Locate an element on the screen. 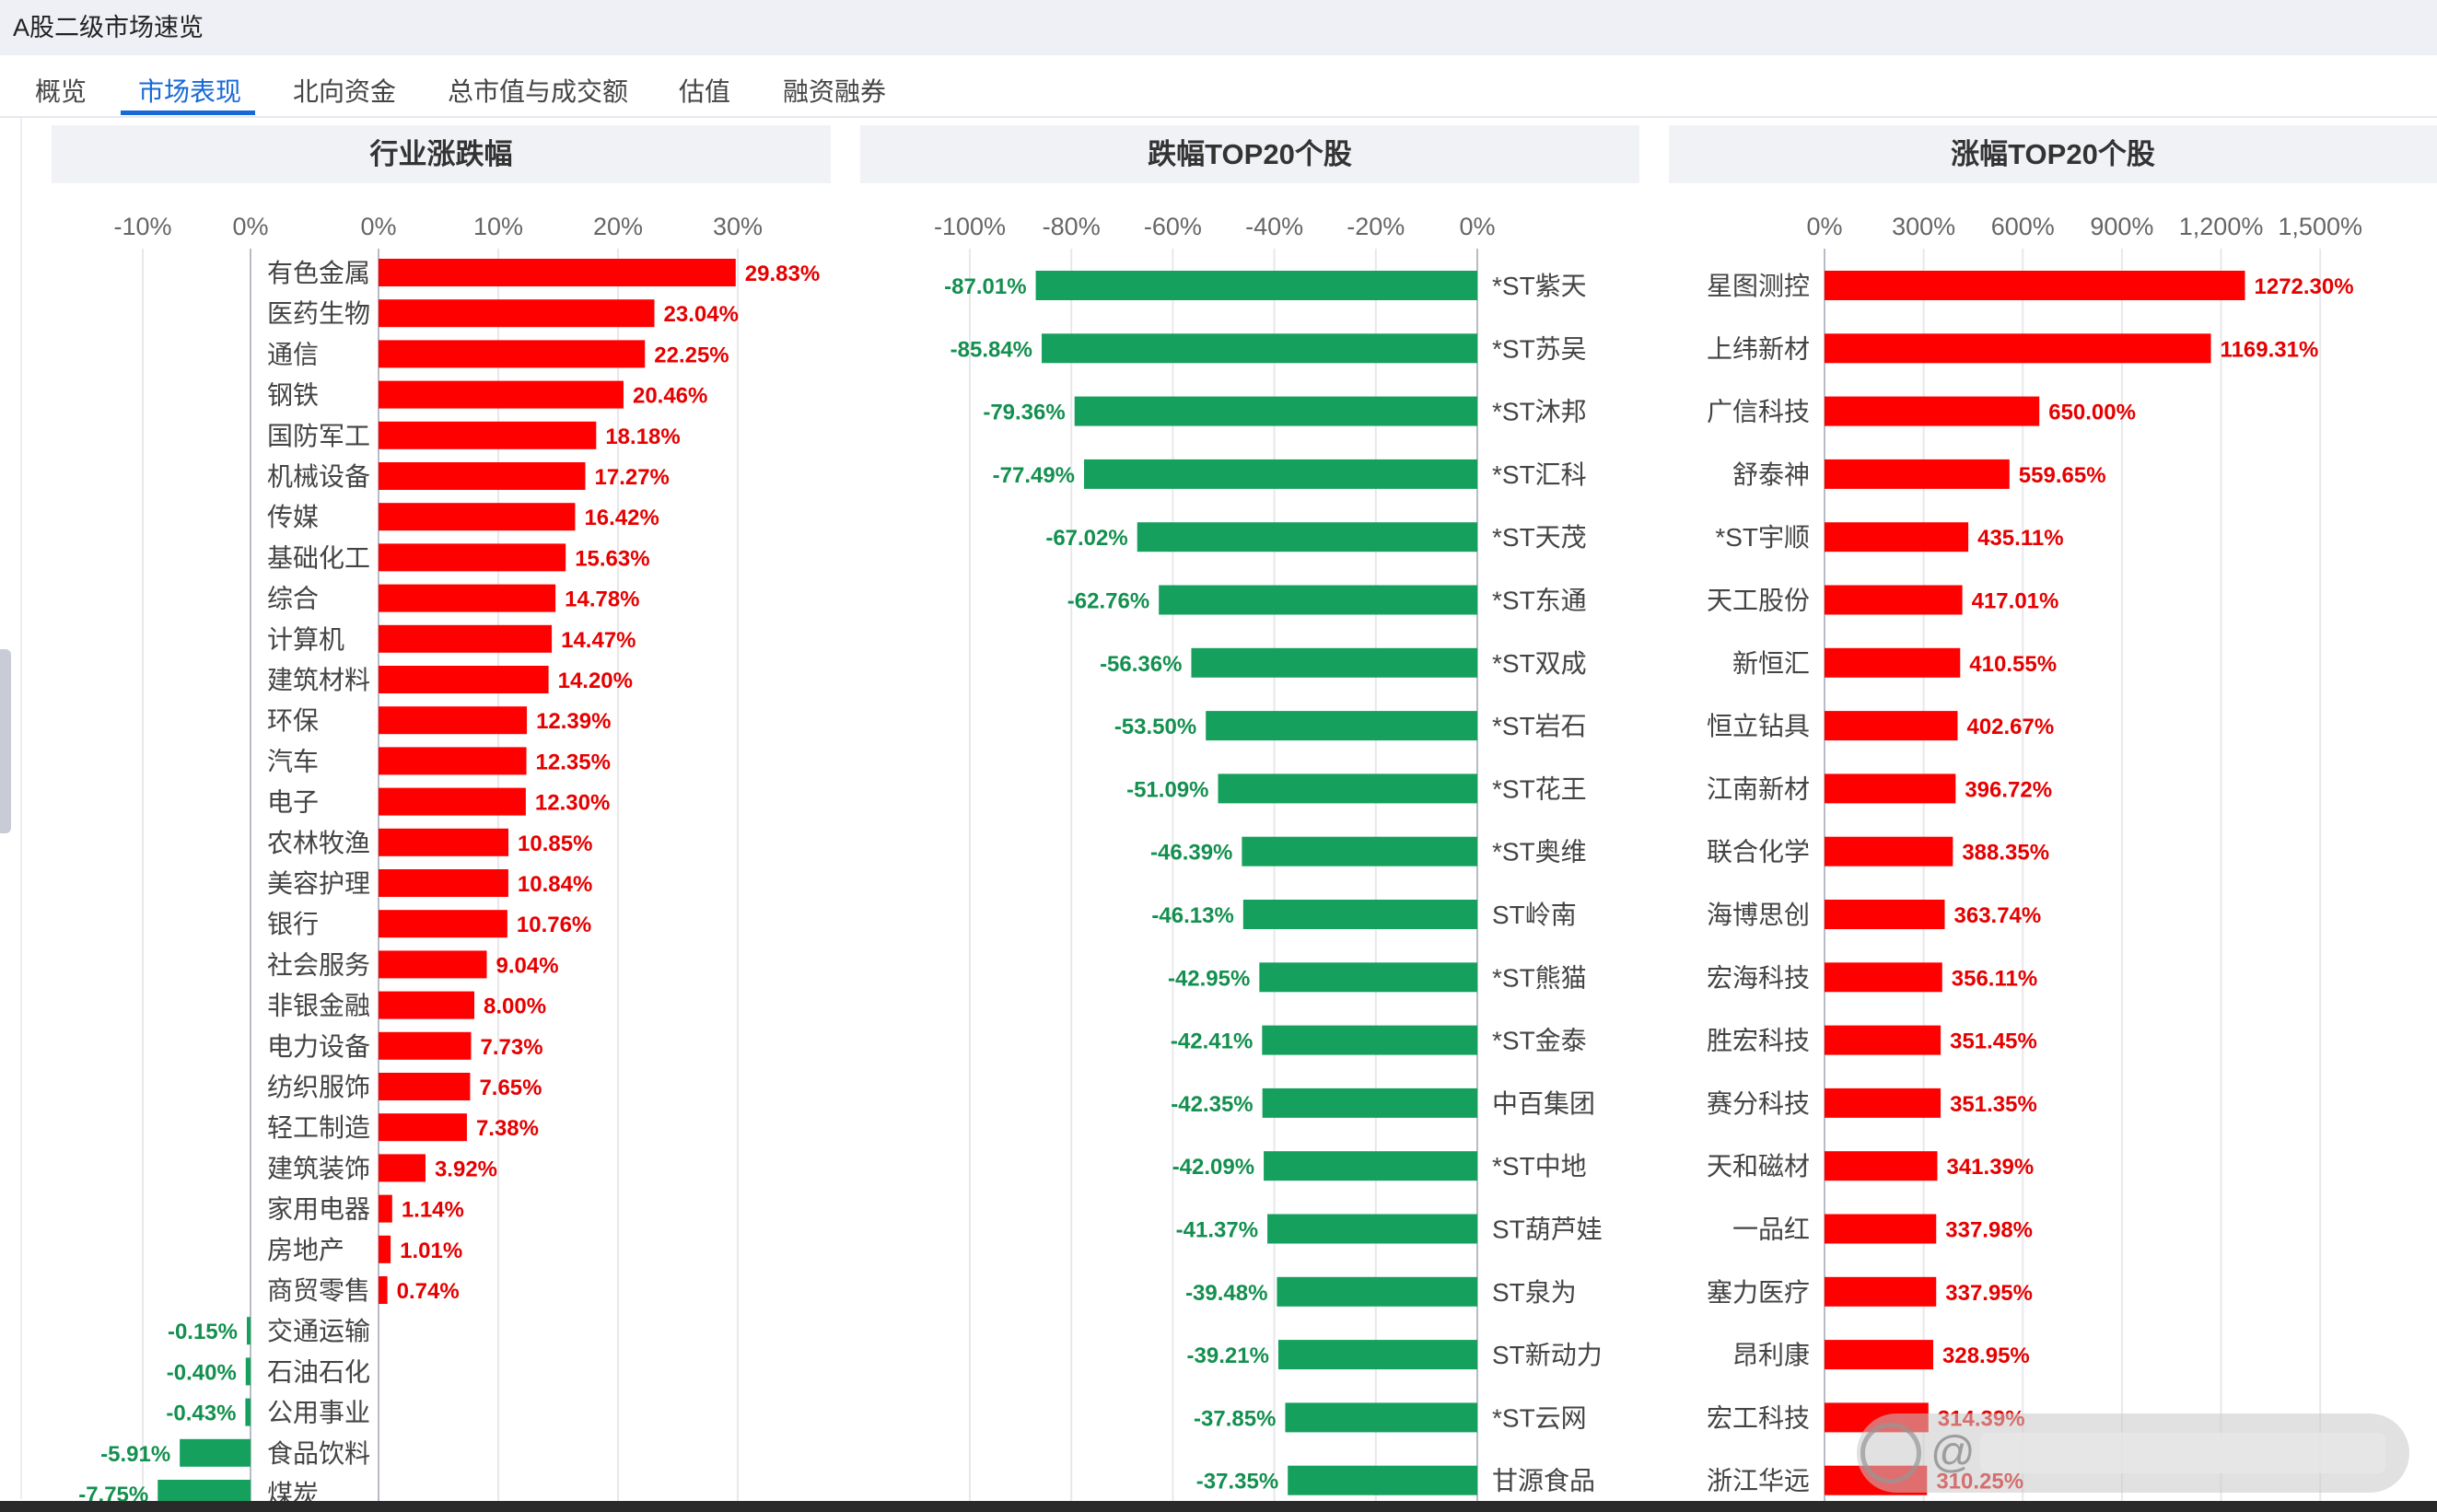  data-label: 10.85% is located at coordinates (555, 844).